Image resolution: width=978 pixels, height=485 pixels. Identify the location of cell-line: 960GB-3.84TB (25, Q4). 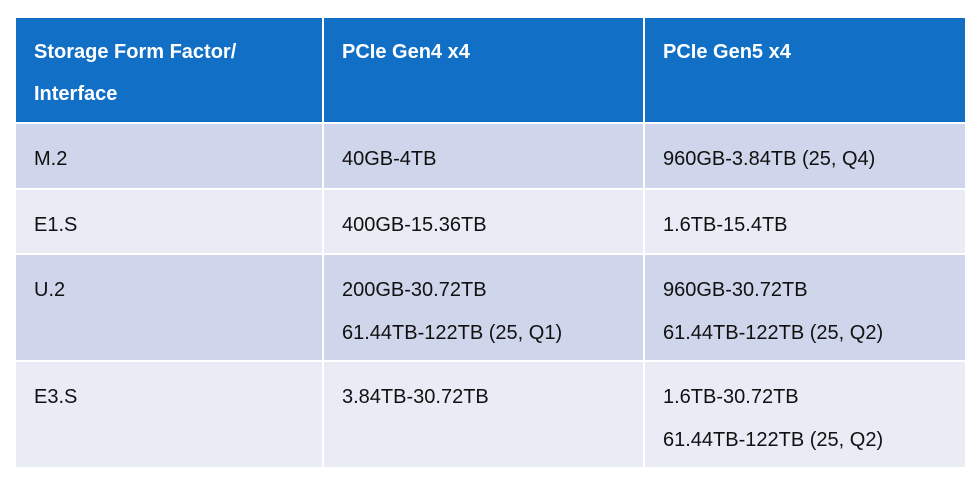
(769, 159).